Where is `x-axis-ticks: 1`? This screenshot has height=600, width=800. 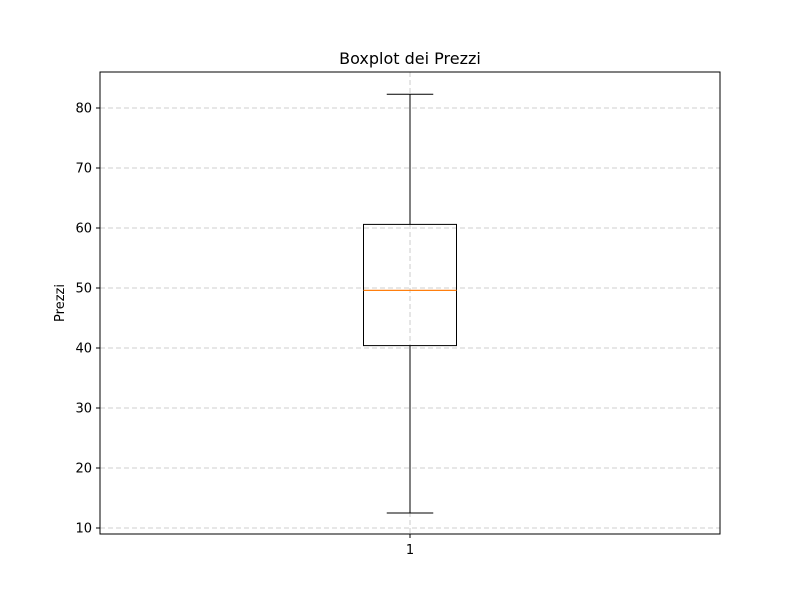
x-axis-ticks: 1 is located at coordinates (410, 546).